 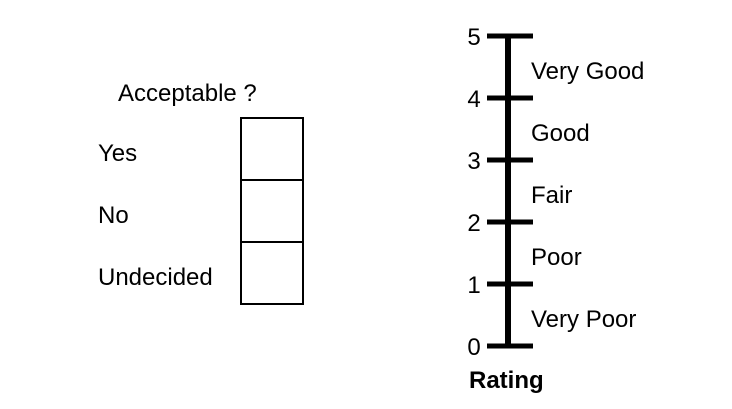 What do you see at coordinates (556, 257) in the screenshot?
I see `band-label-poor: Poor` at bounding box center [556, 257].